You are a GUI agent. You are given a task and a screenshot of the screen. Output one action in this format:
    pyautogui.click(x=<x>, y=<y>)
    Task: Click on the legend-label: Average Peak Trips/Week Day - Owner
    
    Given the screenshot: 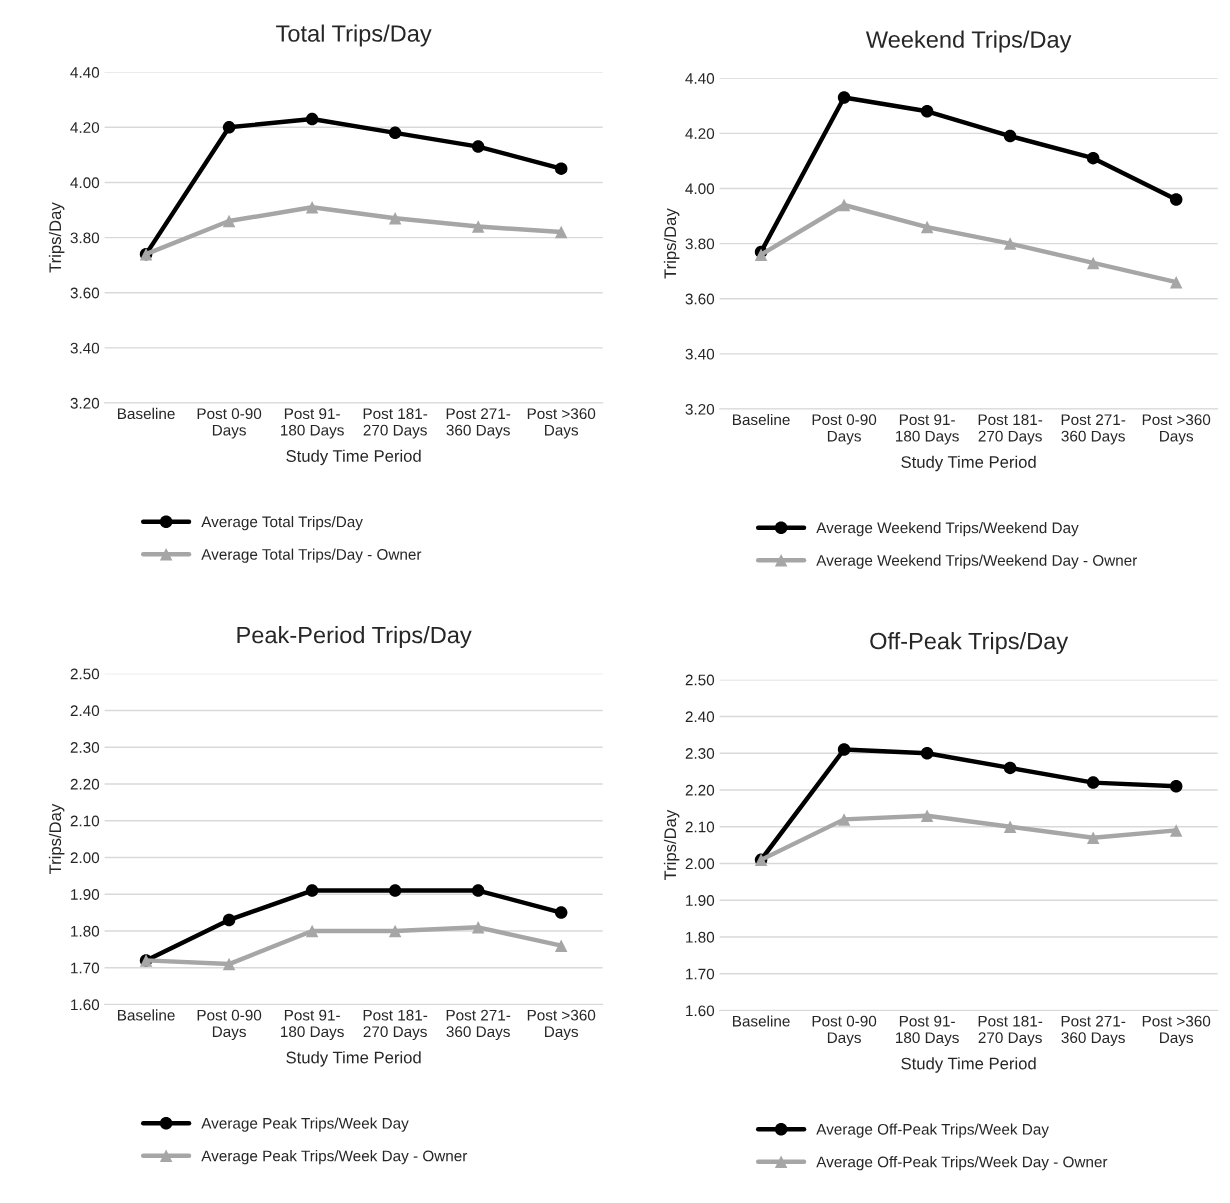 What is the action you would take?
    pyautogui.click(x=334, y=1157)
    